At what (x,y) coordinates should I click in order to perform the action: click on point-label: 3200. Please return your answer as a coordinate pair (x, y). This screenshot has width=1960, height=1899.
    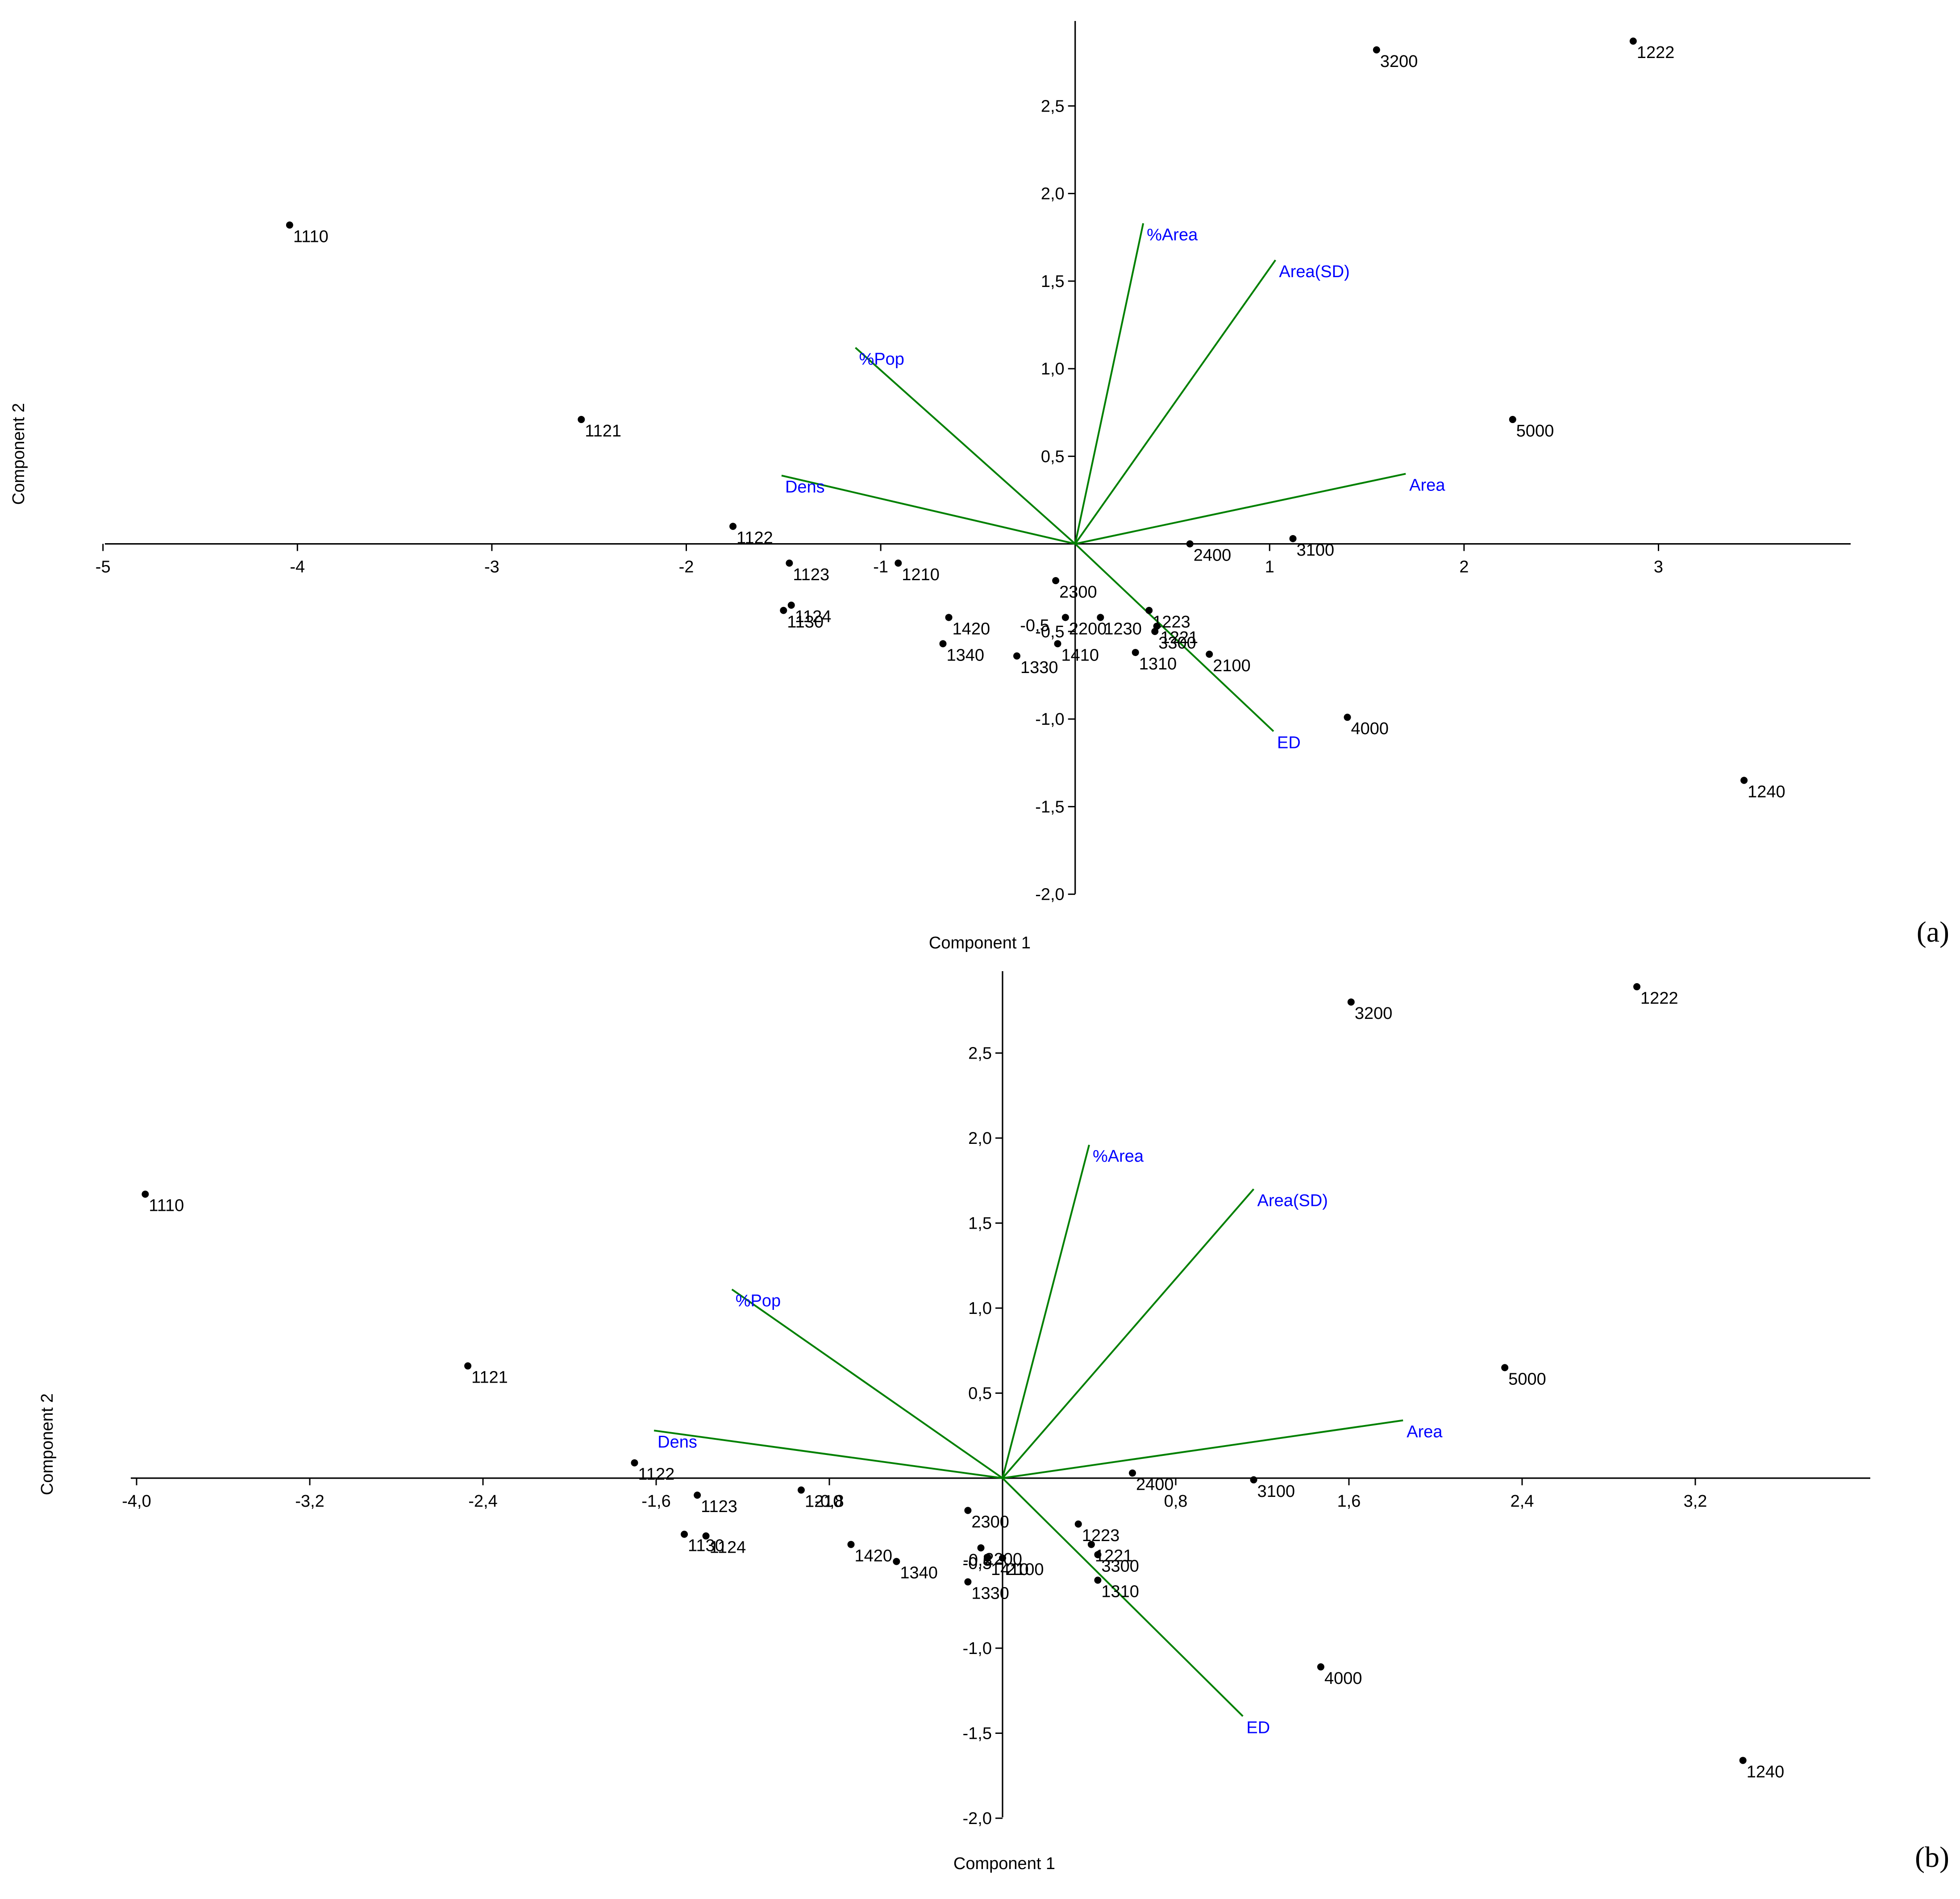
    Looking at the image, I should click on (1374, 1013).